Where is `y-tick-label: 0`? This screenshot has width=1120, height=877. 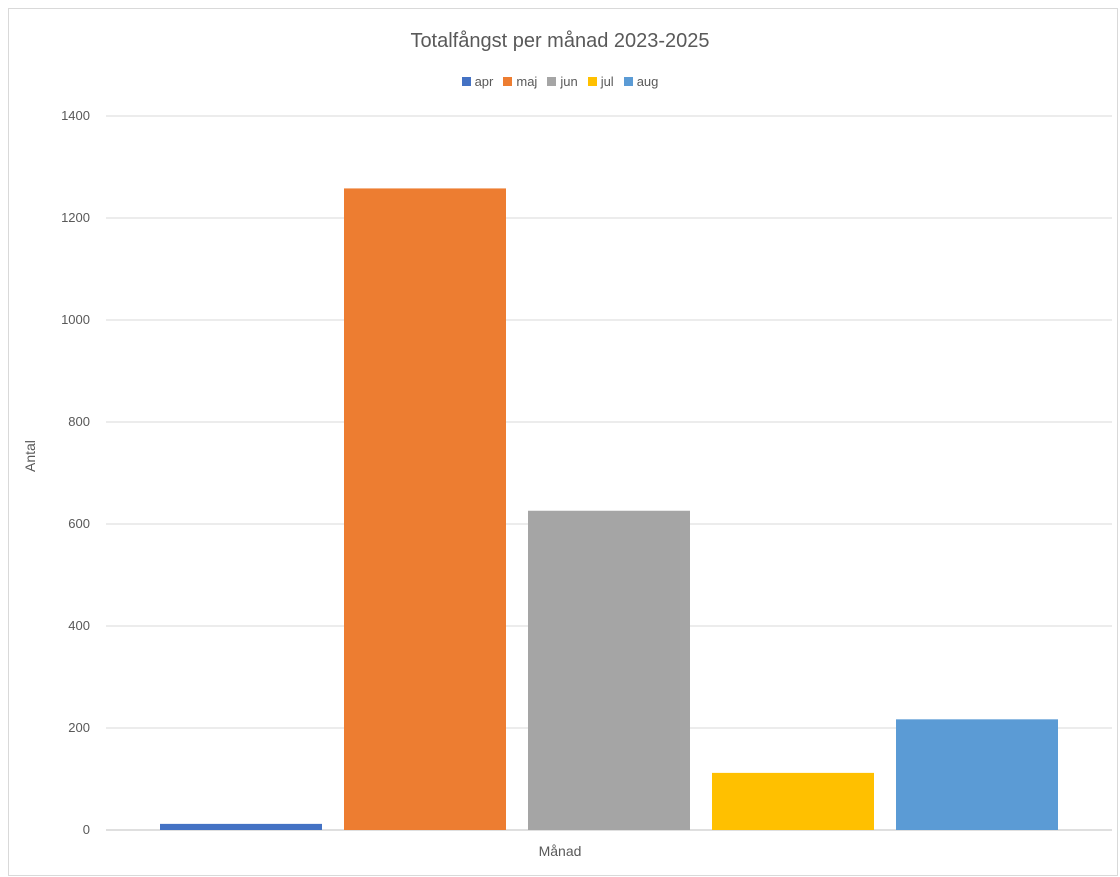
y-tick-label: 0 is located at coordinates (86, 829).